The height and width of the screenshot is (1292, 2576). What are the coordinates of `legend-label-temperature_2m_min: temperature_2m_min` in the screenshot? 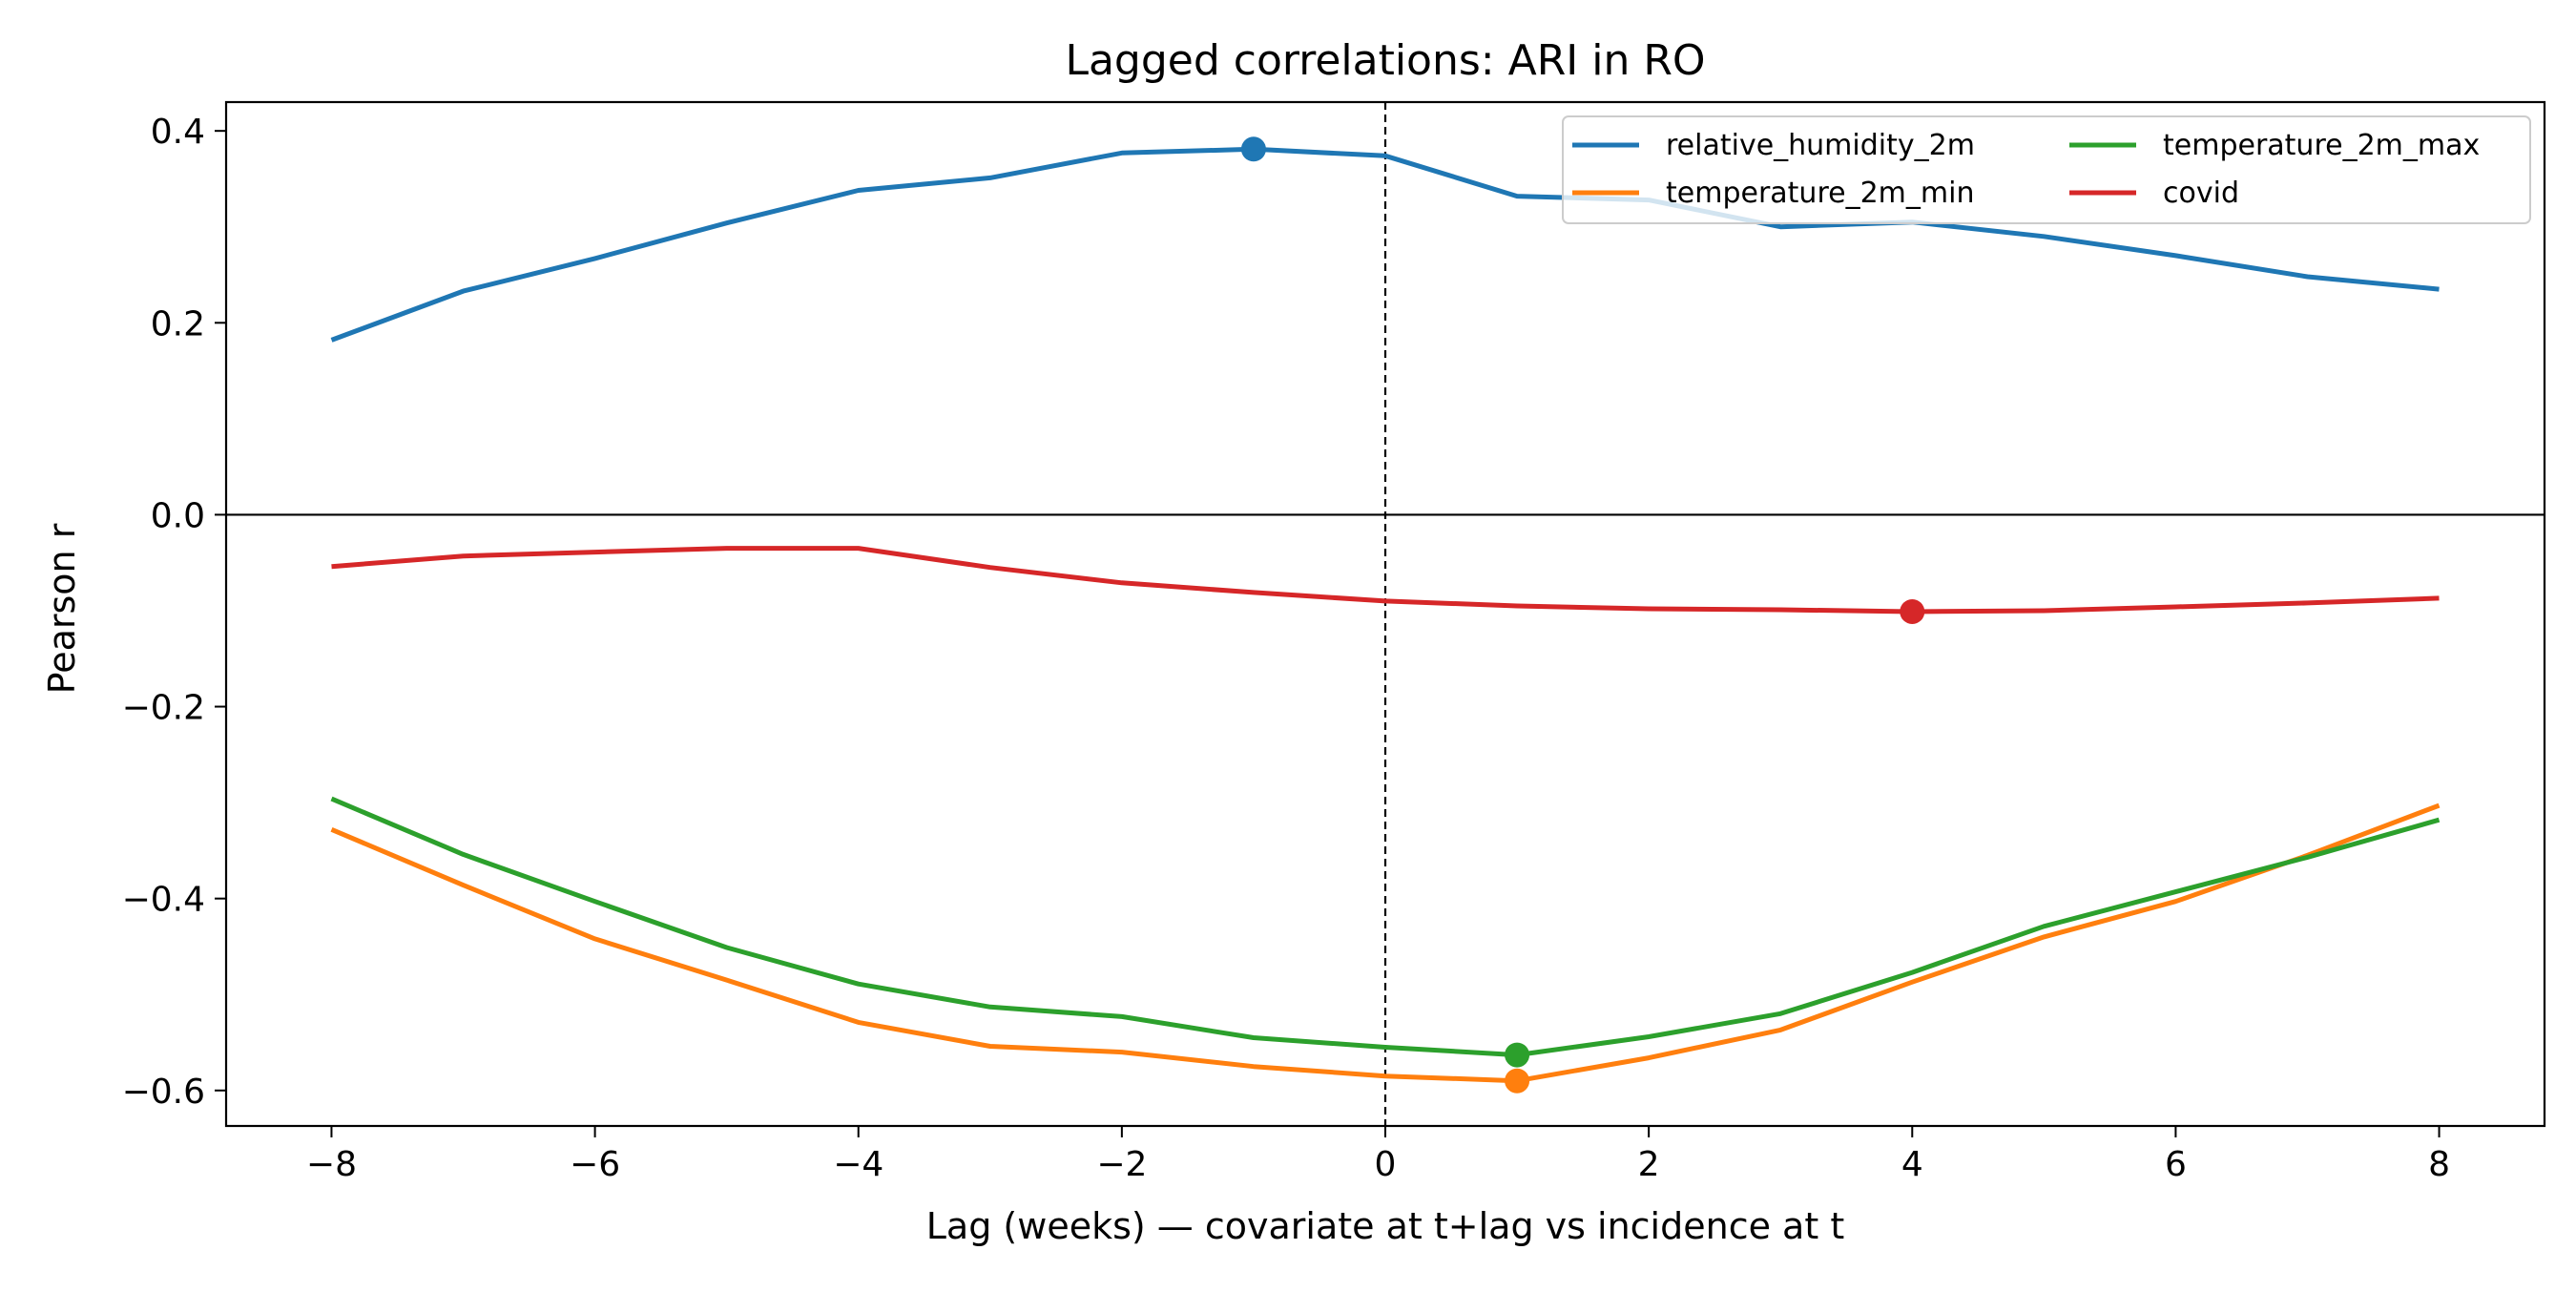 It's located at (1820, 194).